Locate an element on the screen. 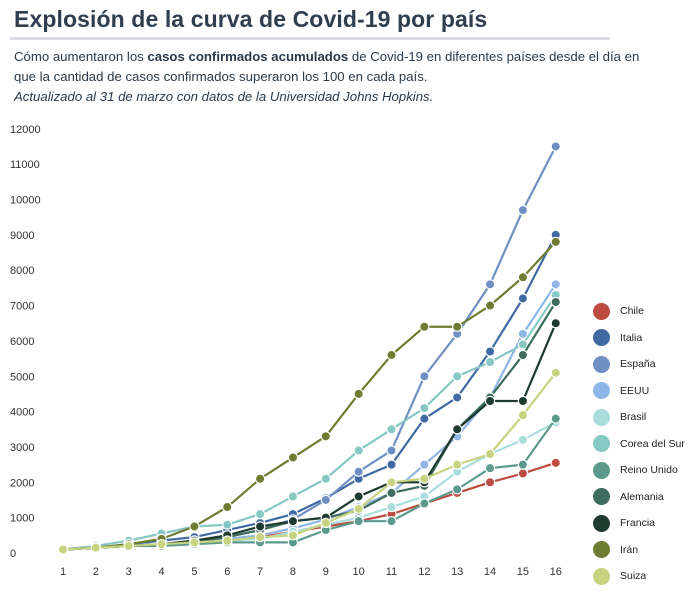  data-point-alemania is located at coordinates (391, 493).